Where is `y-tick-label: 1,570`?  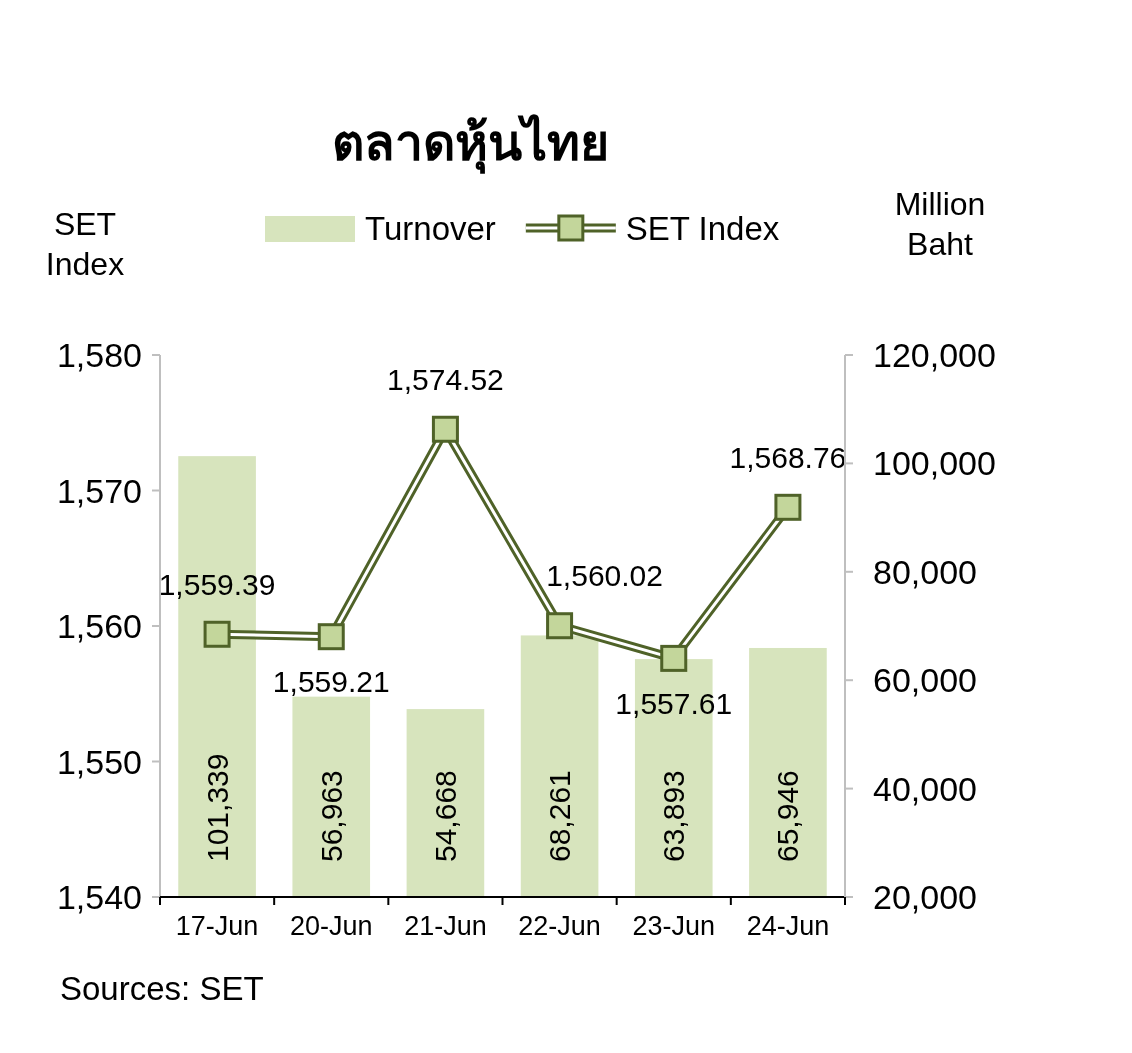
y-tick-label: 1,570 is located at coordinates (99, 490).